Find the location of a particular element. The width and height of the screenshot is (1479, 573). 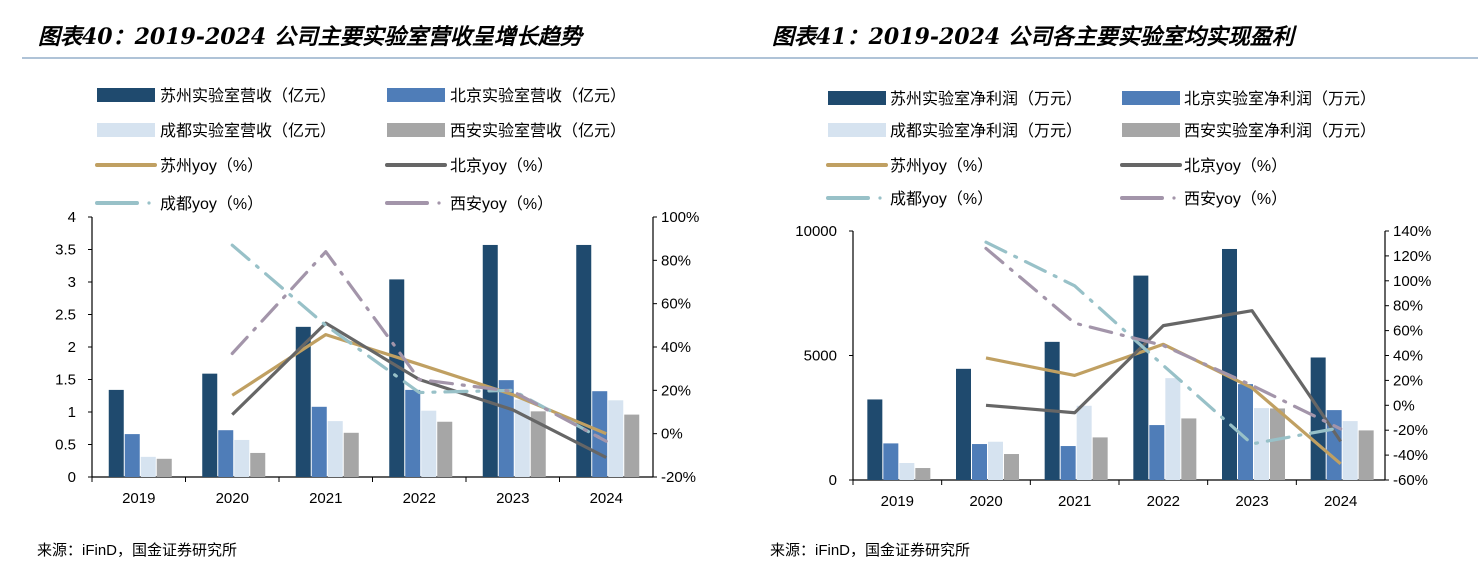

legend-label: 成都实验室营收（亿元） is located at coordinates (248, 131).